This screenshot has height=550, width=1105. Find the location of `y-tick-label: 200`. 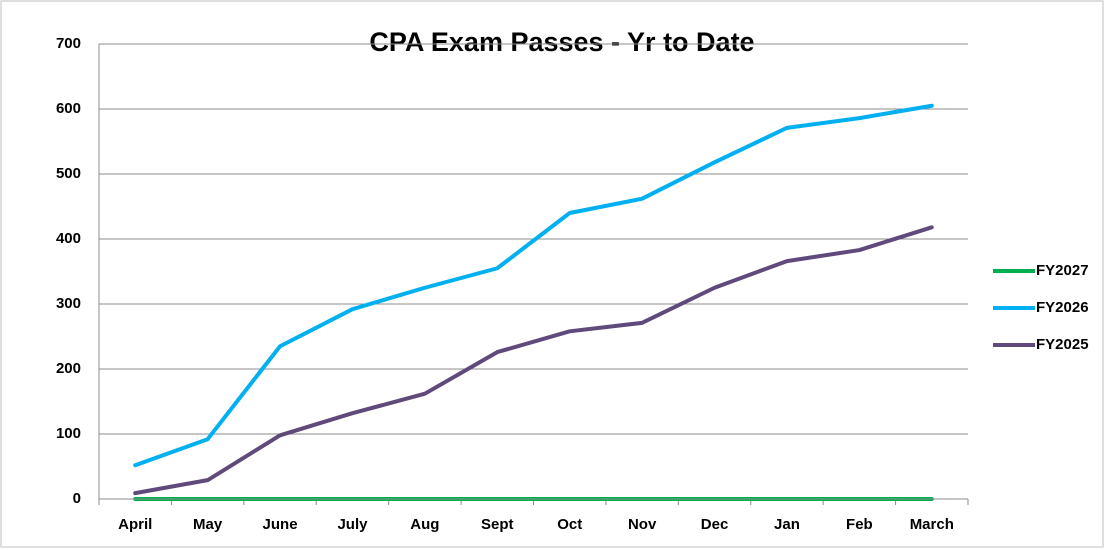

y-tick-label: 200 is located at coordinates (68, 368).